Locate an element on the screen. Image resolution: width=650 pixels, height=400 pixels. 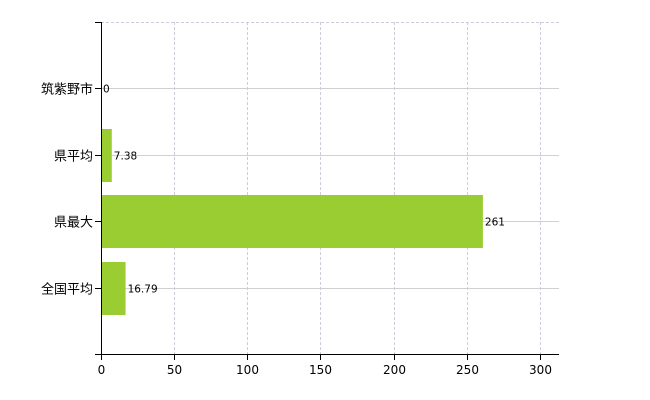
category-label: 県最大 is located at coordinates (73, 223).